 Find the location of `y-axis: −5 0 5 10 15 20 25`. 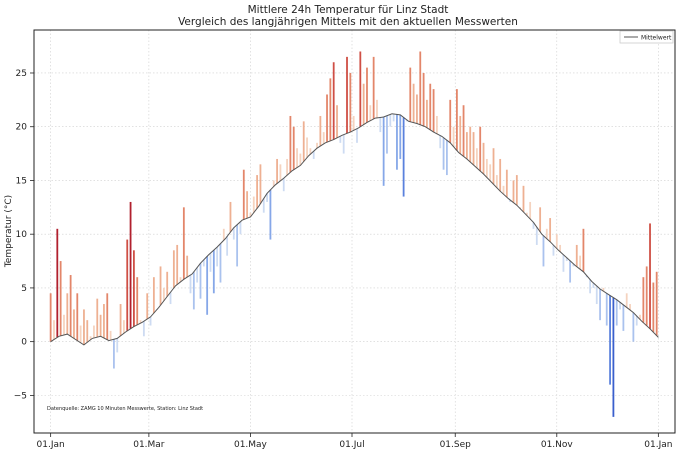

y-axis: −5 0 5 10 15 20 25 is located at coordinates (24, 235).